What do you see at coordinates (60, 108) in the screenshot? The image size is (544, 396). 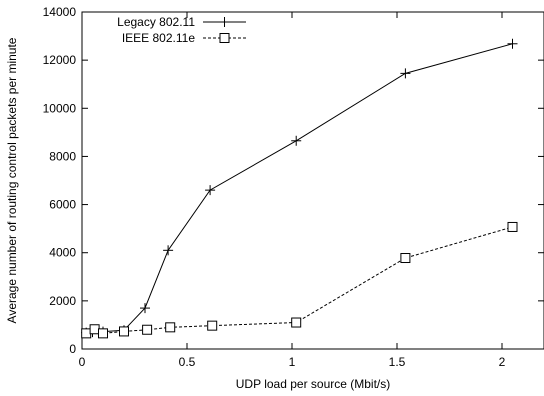 I see `y-tick-label: 10000` at bounding box center [60, 108].